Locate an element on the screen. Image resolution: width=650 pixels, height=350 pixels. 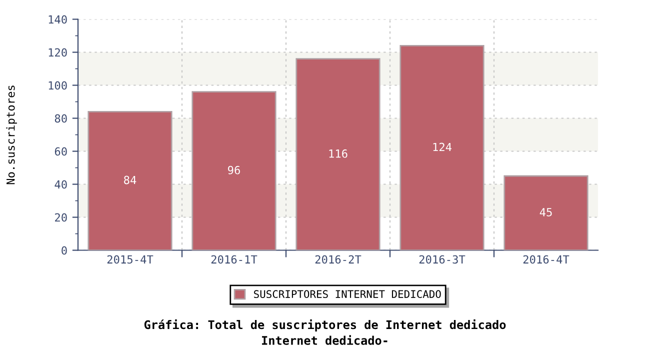
y-tick-label: 60 is located at coordinates (60, 151).